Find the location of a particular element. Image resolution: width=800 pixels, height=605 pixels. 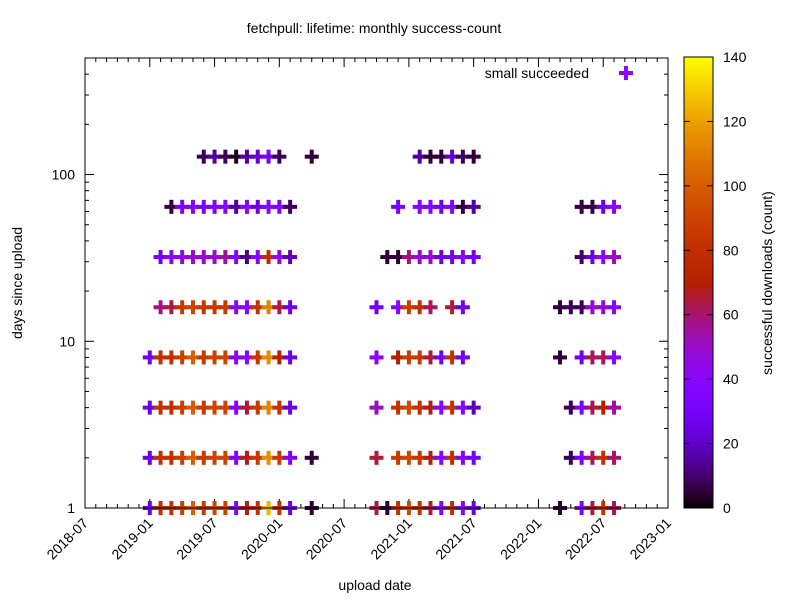

x-tick-label: 2018-07 is located at coordinates (67, 539).